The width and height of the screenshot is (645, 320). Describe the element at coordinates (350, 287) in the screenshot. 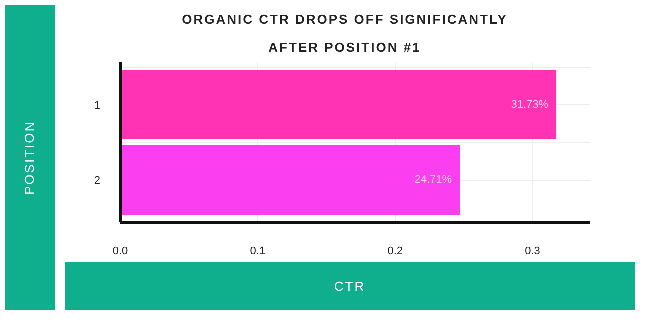

I see `x-axis-title: CTR` at that location.